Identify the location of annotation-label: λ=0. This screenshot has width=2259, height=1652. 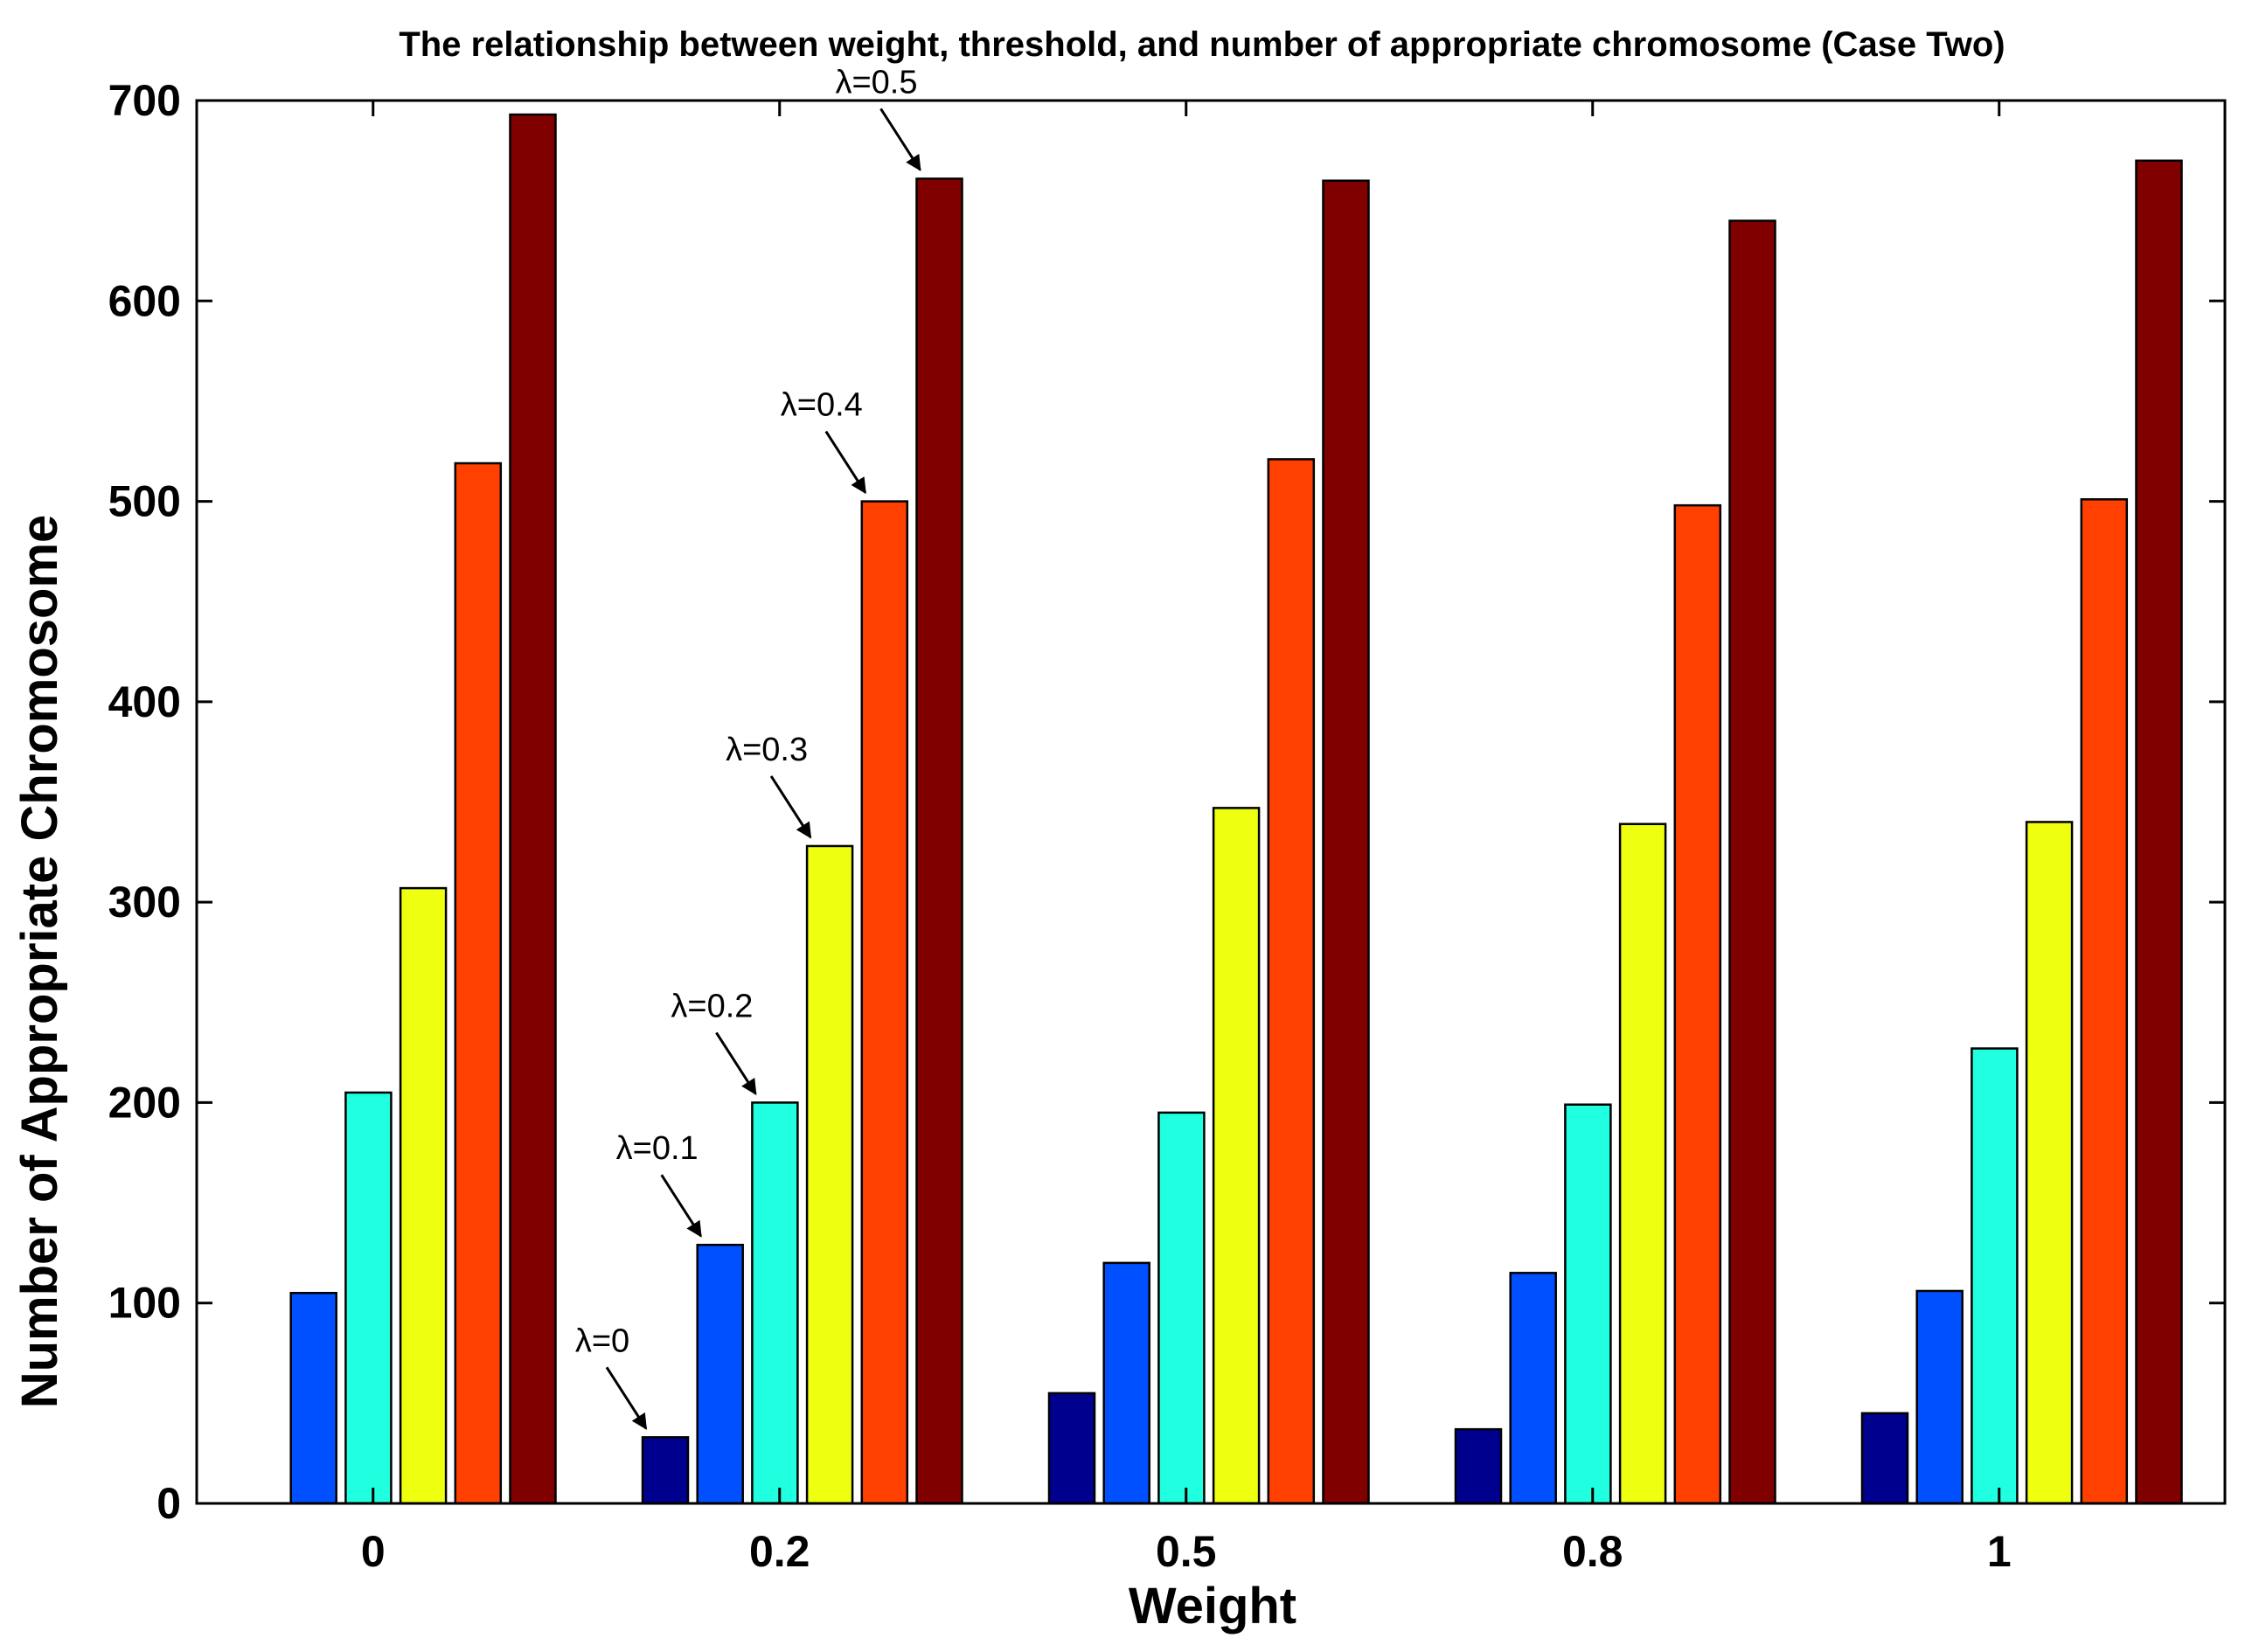
(602, 1341).